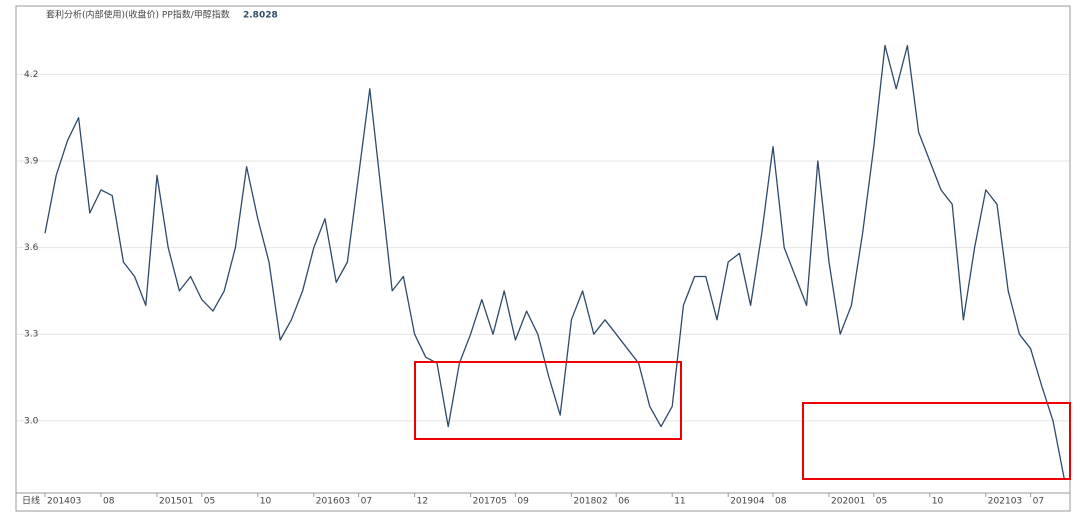 This screenshot has width=1080, height=517. What do you see at coordinates (31, 162) in the screenshot?
I see `y-tick-label: 3.9` at bounding box center [31, 162].